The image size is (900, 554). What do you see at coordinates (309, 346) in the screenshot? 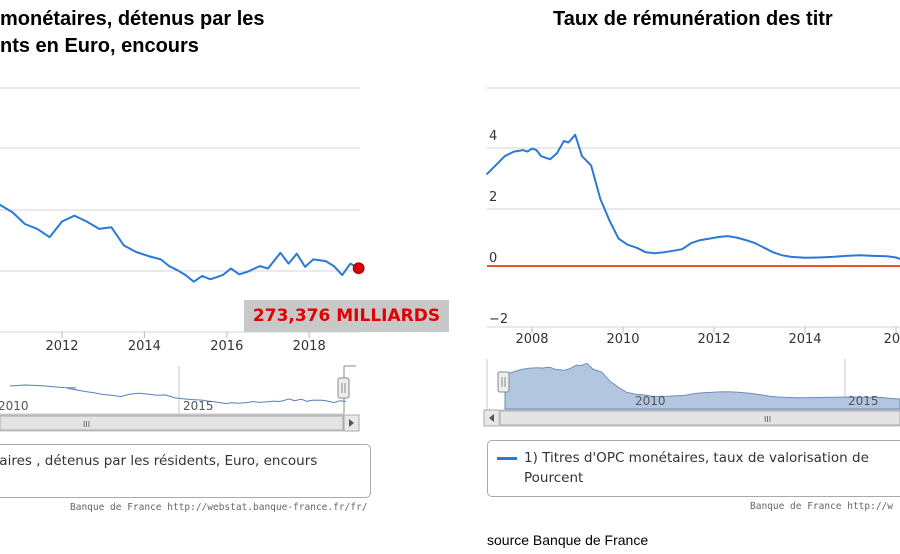
I see `left-x-tick-label: 2018` at bounding box center [309, 346].